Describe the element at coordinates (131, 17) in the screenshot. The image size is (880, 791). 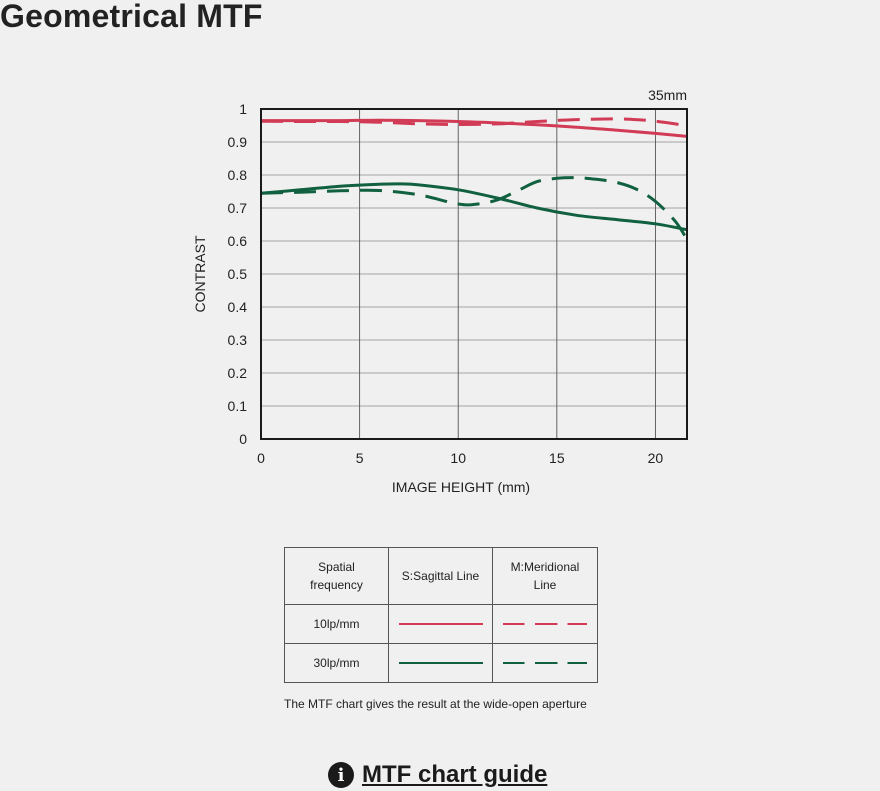
I see `page-title: Geometrical MTF` at that location.